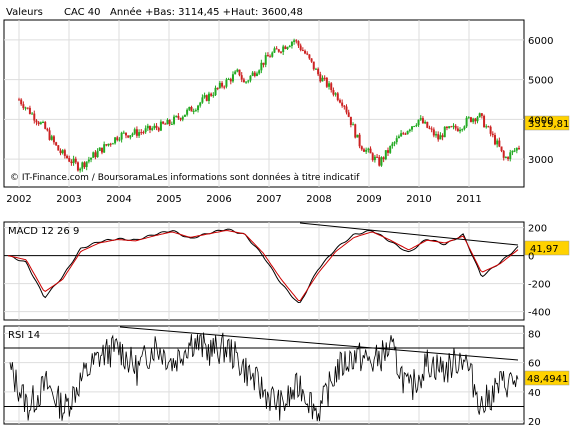  Describe the element at coordinates (534, 378) in the screenshot. I see `rsi-y-ticks: 80 60 40 20` at that location.